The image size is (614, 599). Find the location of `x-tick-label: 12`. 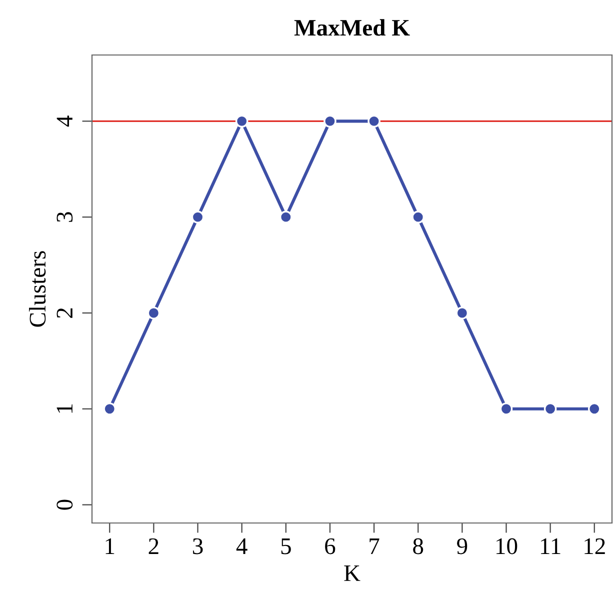

x-tick-label: 12 is located at coordinates (594, 546).